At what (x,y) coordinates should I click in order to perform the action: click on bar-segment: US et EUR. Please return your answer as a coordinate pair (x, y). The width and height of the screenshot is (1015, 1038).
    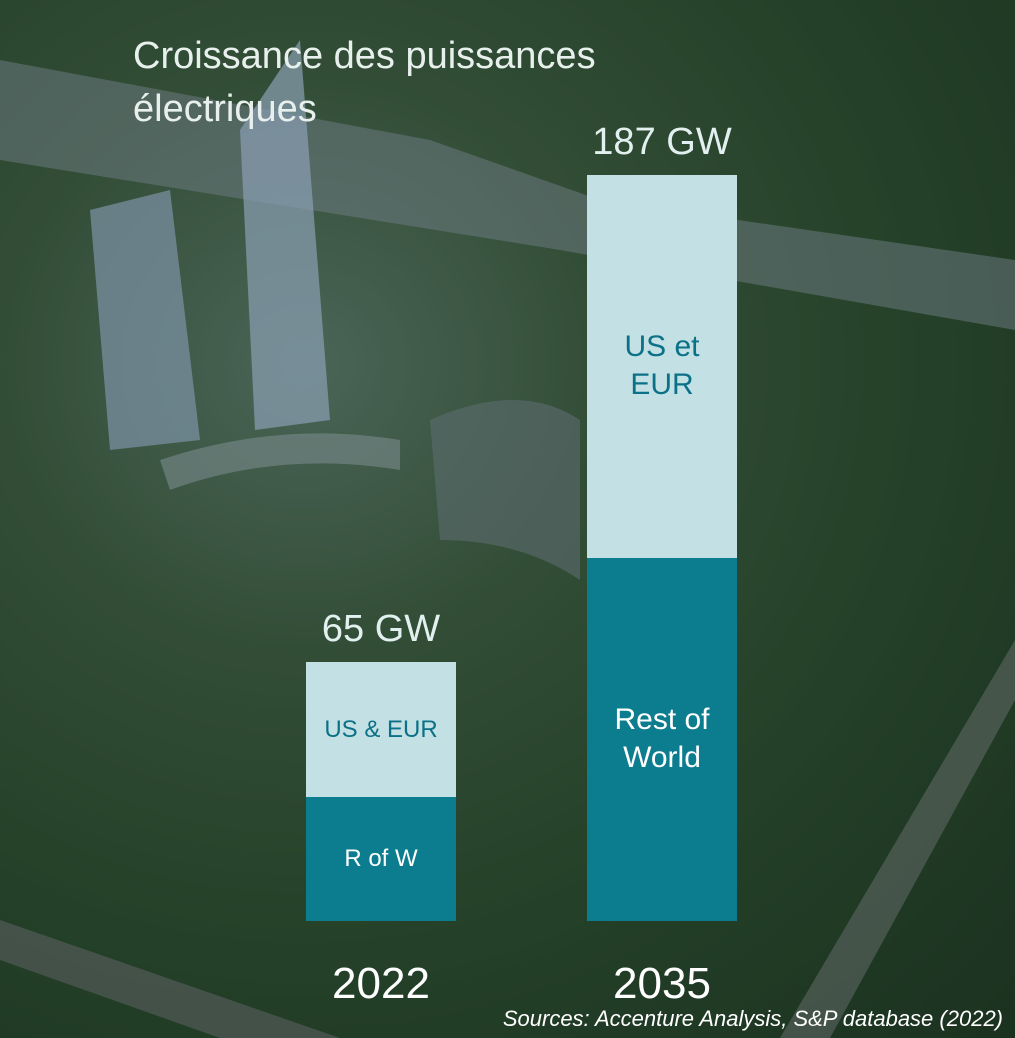
    Looking at the image, I should click on (662, 366).